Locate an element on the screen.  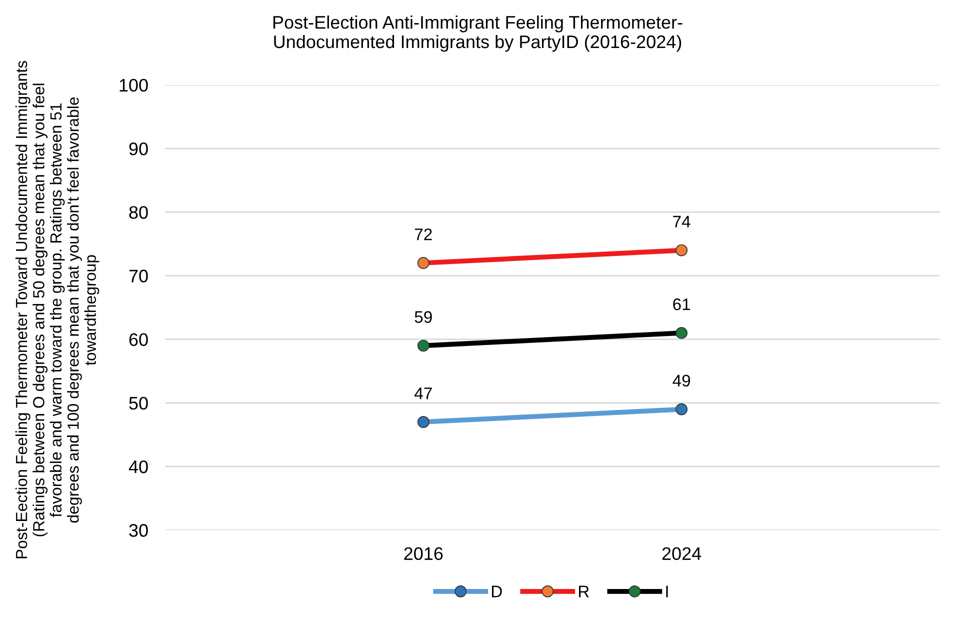
y-tick-label: 90 is located at coordinates (138, 149).